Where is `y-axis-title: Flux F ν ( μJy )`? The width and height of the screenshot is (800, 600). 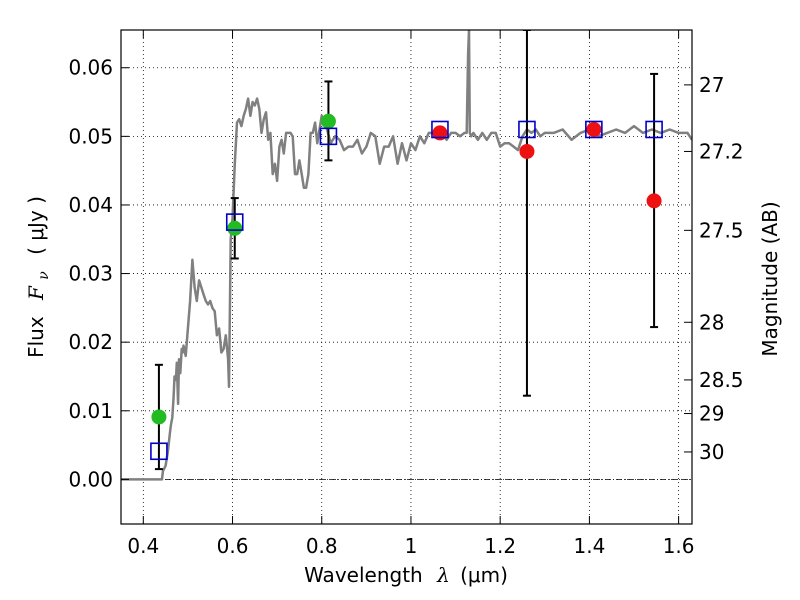
y-axis-title: Flux F ν ( μJy ) is located at coordinates (38, 277).